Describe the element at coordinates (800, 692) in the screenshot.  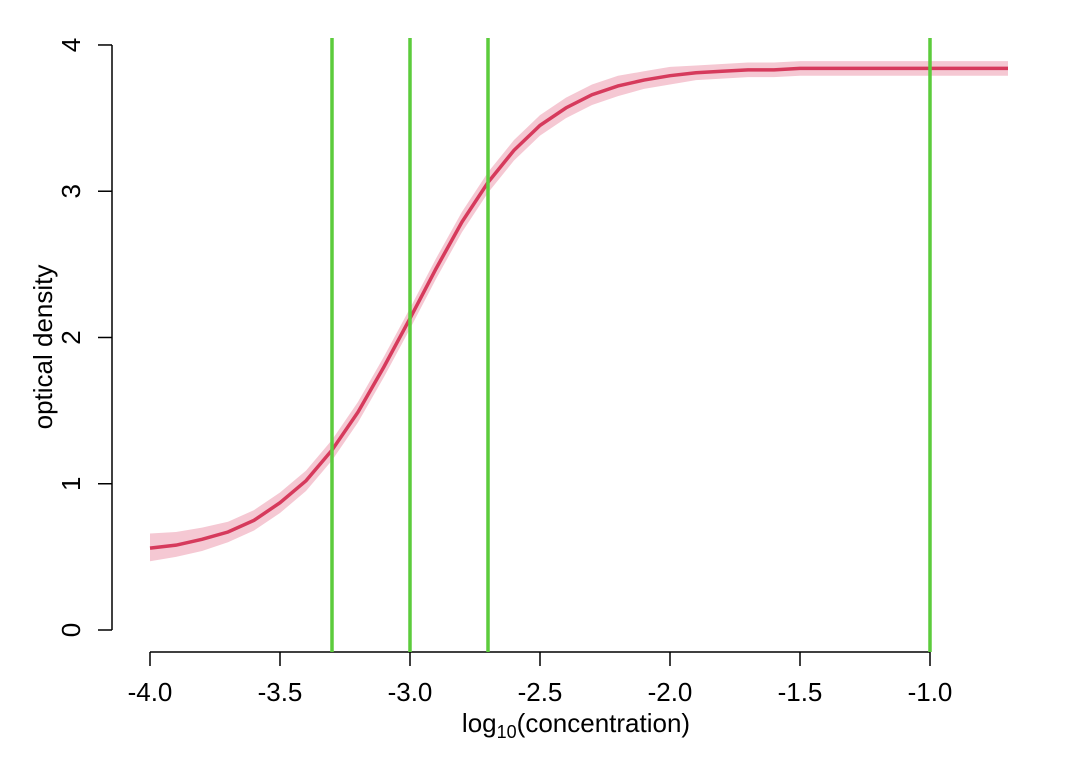
I see `x-tick-label: -1.5` at that location.